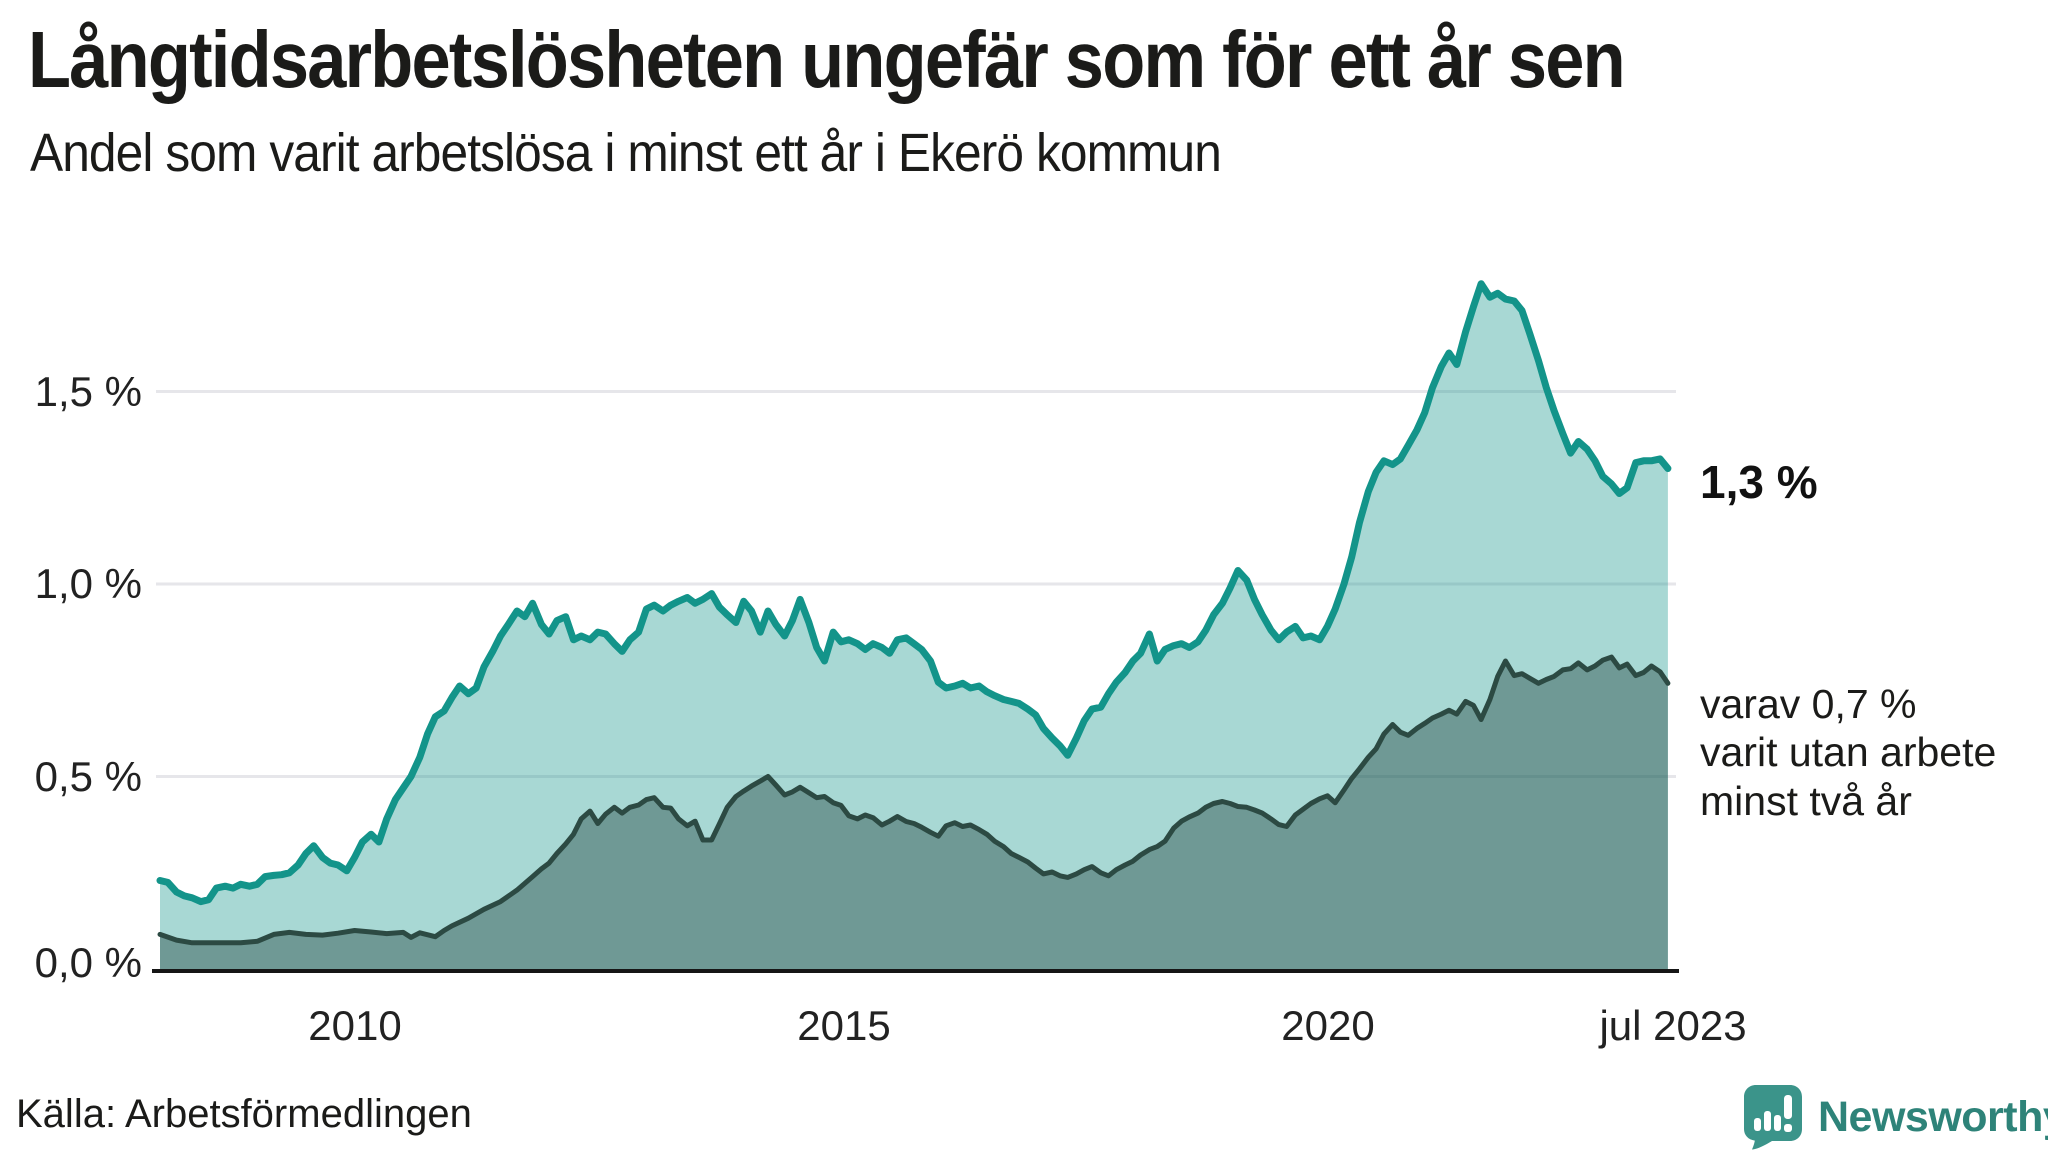 The height and width of the screenshot is (1152, 2048). Describe the element at coordinates (88, 776) in the screenshot. I see `y-axis-tick-0-5: 0,5 %` at that location.